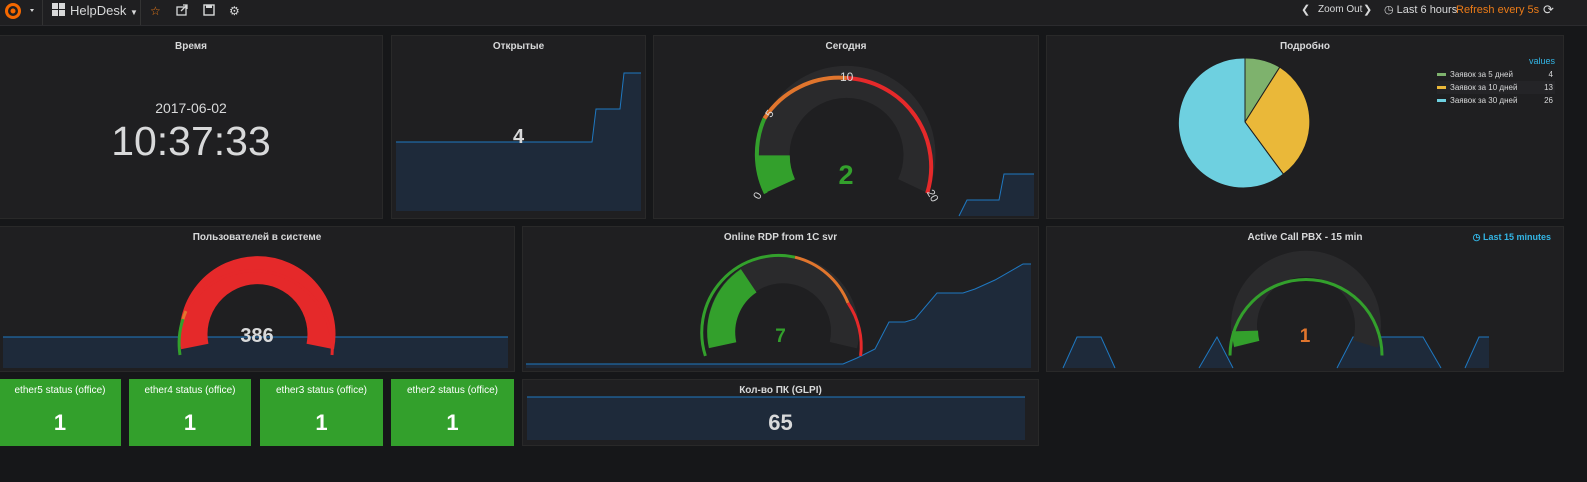 The height and width of the screenshot is (482, 1587). What do you see at coordinates (518, 46) in the screenshot?
I see `panel-title: Открытые` at bounding box center [518, 46].